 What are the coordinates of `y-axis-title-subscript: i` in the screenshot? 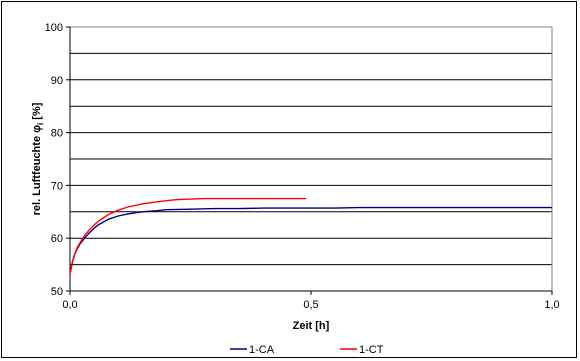 It's located at (40, 124).